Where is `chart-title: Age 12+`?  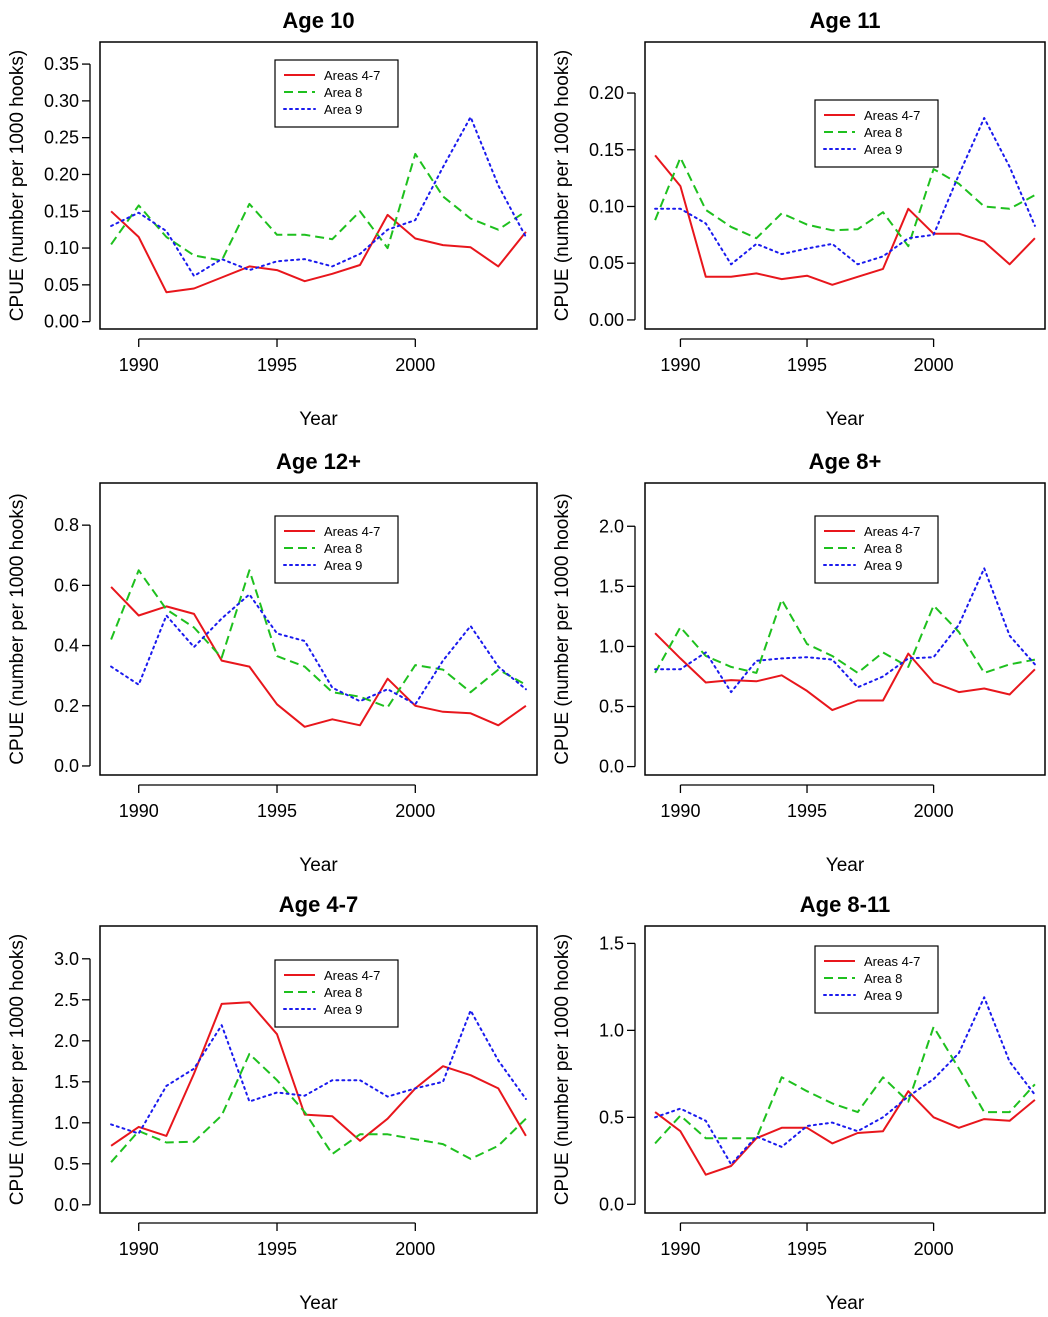 chart-title: Age 12+ is located at coordinates (318, 461).